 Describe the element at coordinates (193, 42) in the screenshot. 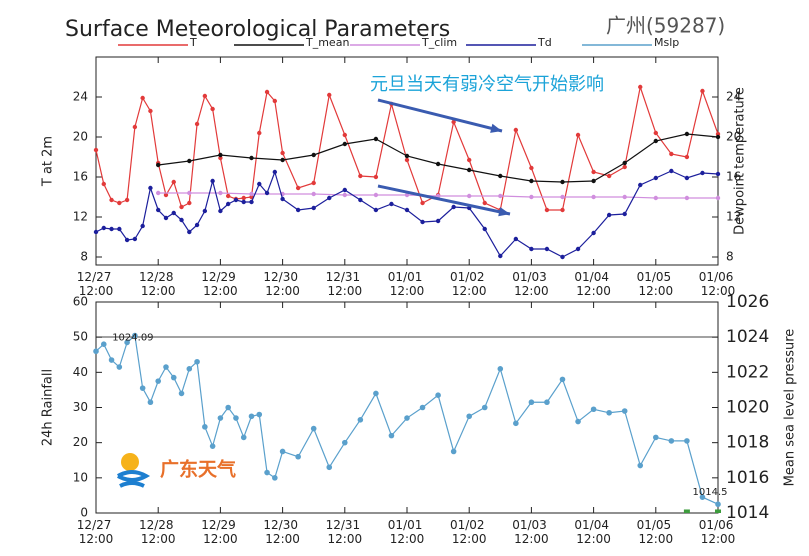

I see `legend-label: T` at that location.